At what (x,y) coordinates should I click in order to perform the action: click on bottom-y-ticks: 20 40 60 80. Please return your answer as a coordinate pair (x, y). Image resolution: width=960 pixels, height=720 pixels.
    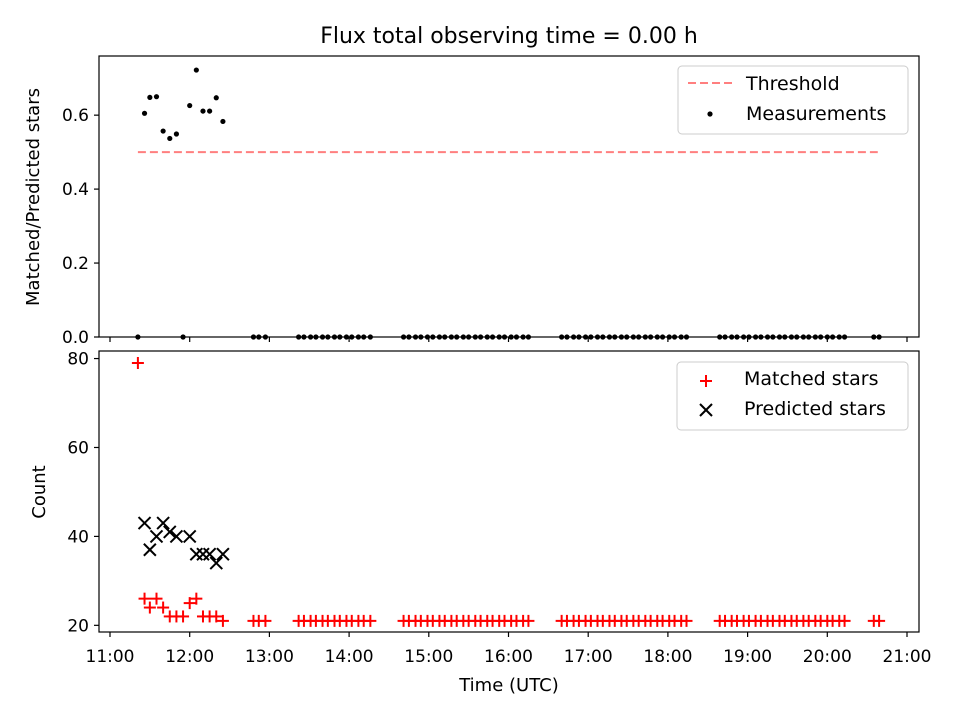
    Looking at the image, I should click on (83, 493).